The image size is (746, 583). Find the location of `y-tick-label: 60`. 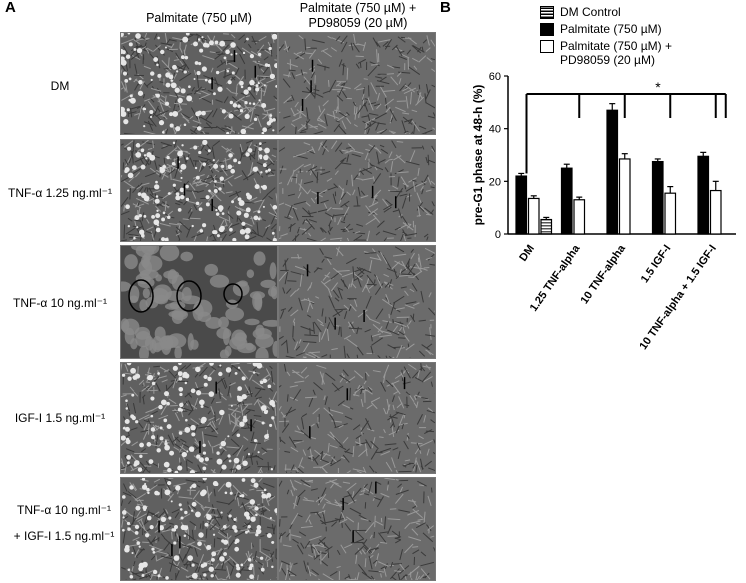

y-tick-label: 60 is located at coordinates (495, 77).